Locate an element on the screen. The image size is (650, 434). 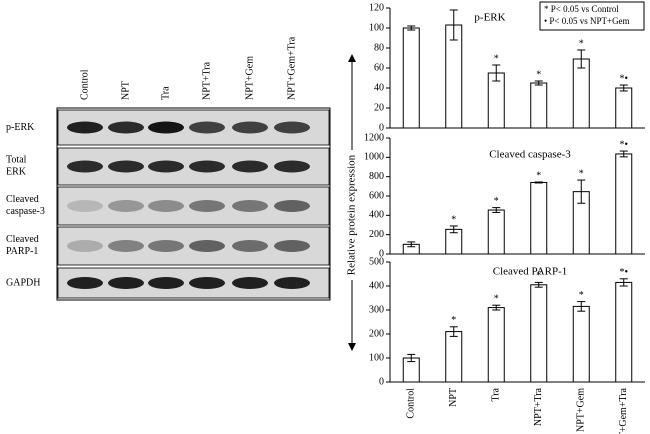
row-label-line: Cleaved is located at coordinates (22, 199).